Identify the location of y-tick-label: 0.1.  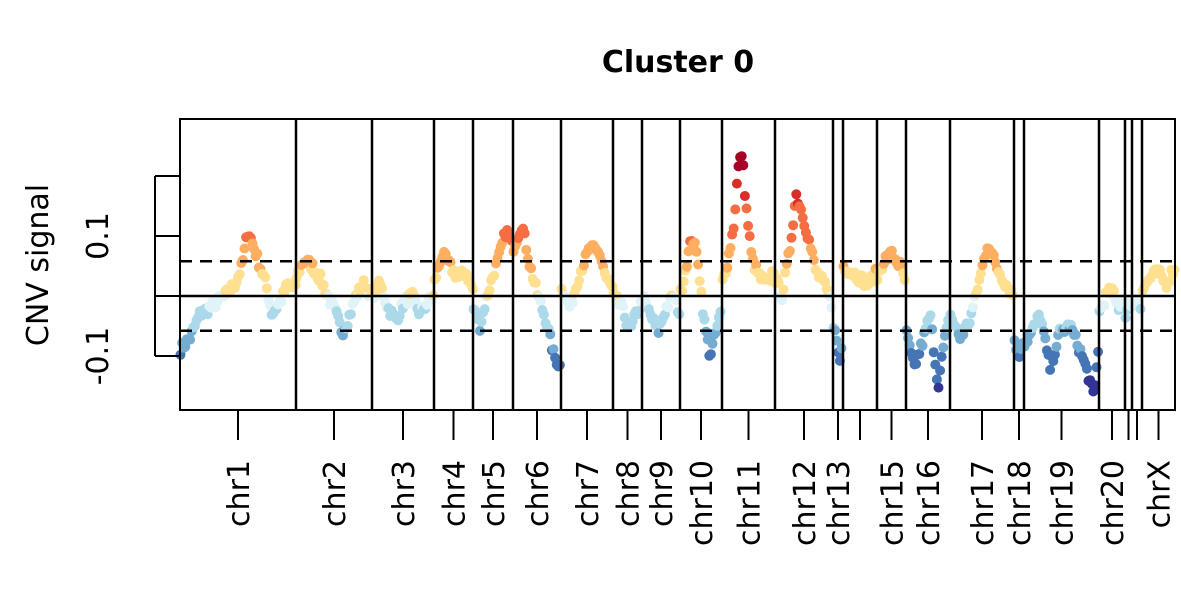
(98, 236).